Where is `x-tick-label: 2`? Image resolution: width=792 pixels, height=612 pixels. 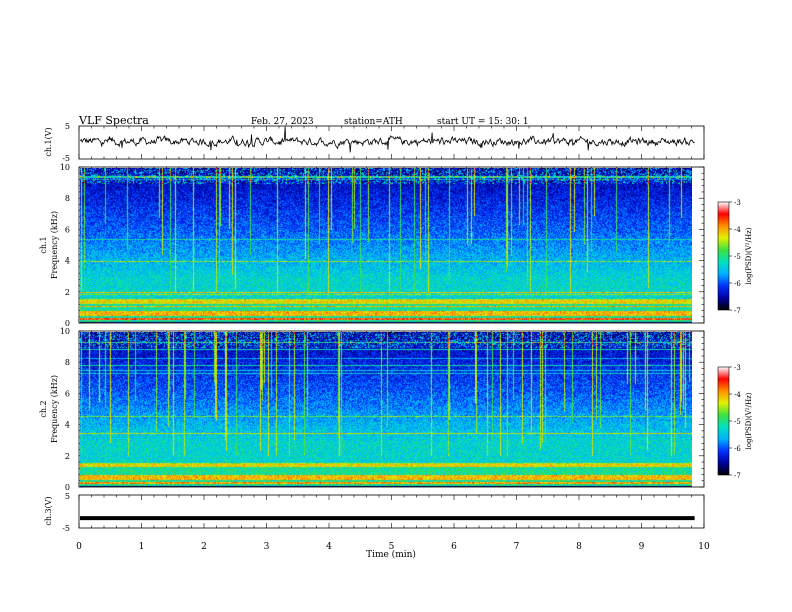
x-tick-label: 2 is located at coordinates (204, 547).